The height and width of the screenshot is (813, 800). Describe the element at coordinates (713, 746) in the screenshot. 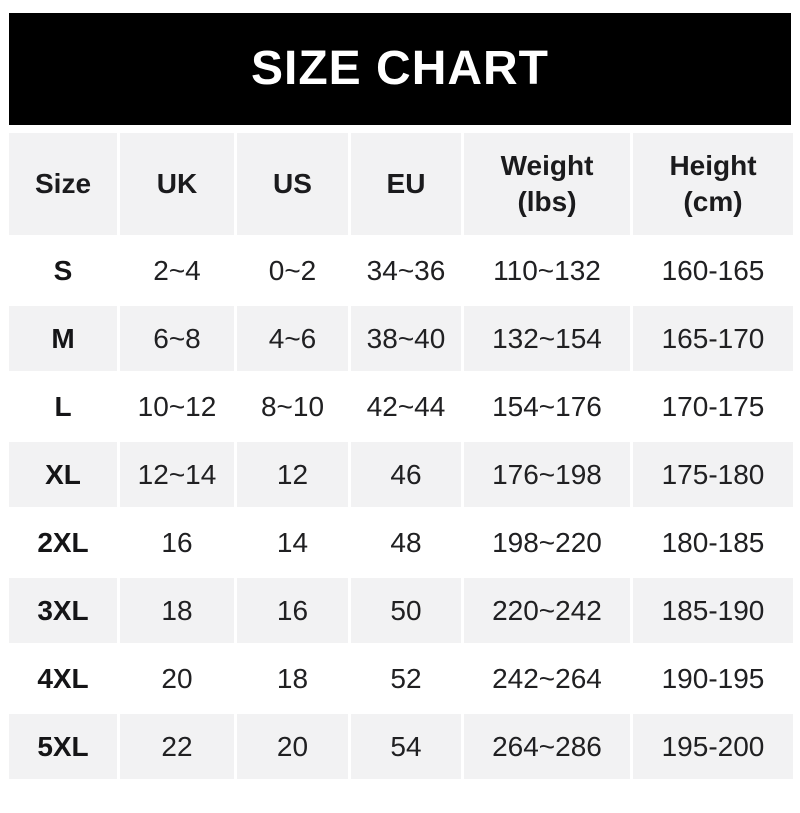

I see `table-cell: 195-200` at that location.